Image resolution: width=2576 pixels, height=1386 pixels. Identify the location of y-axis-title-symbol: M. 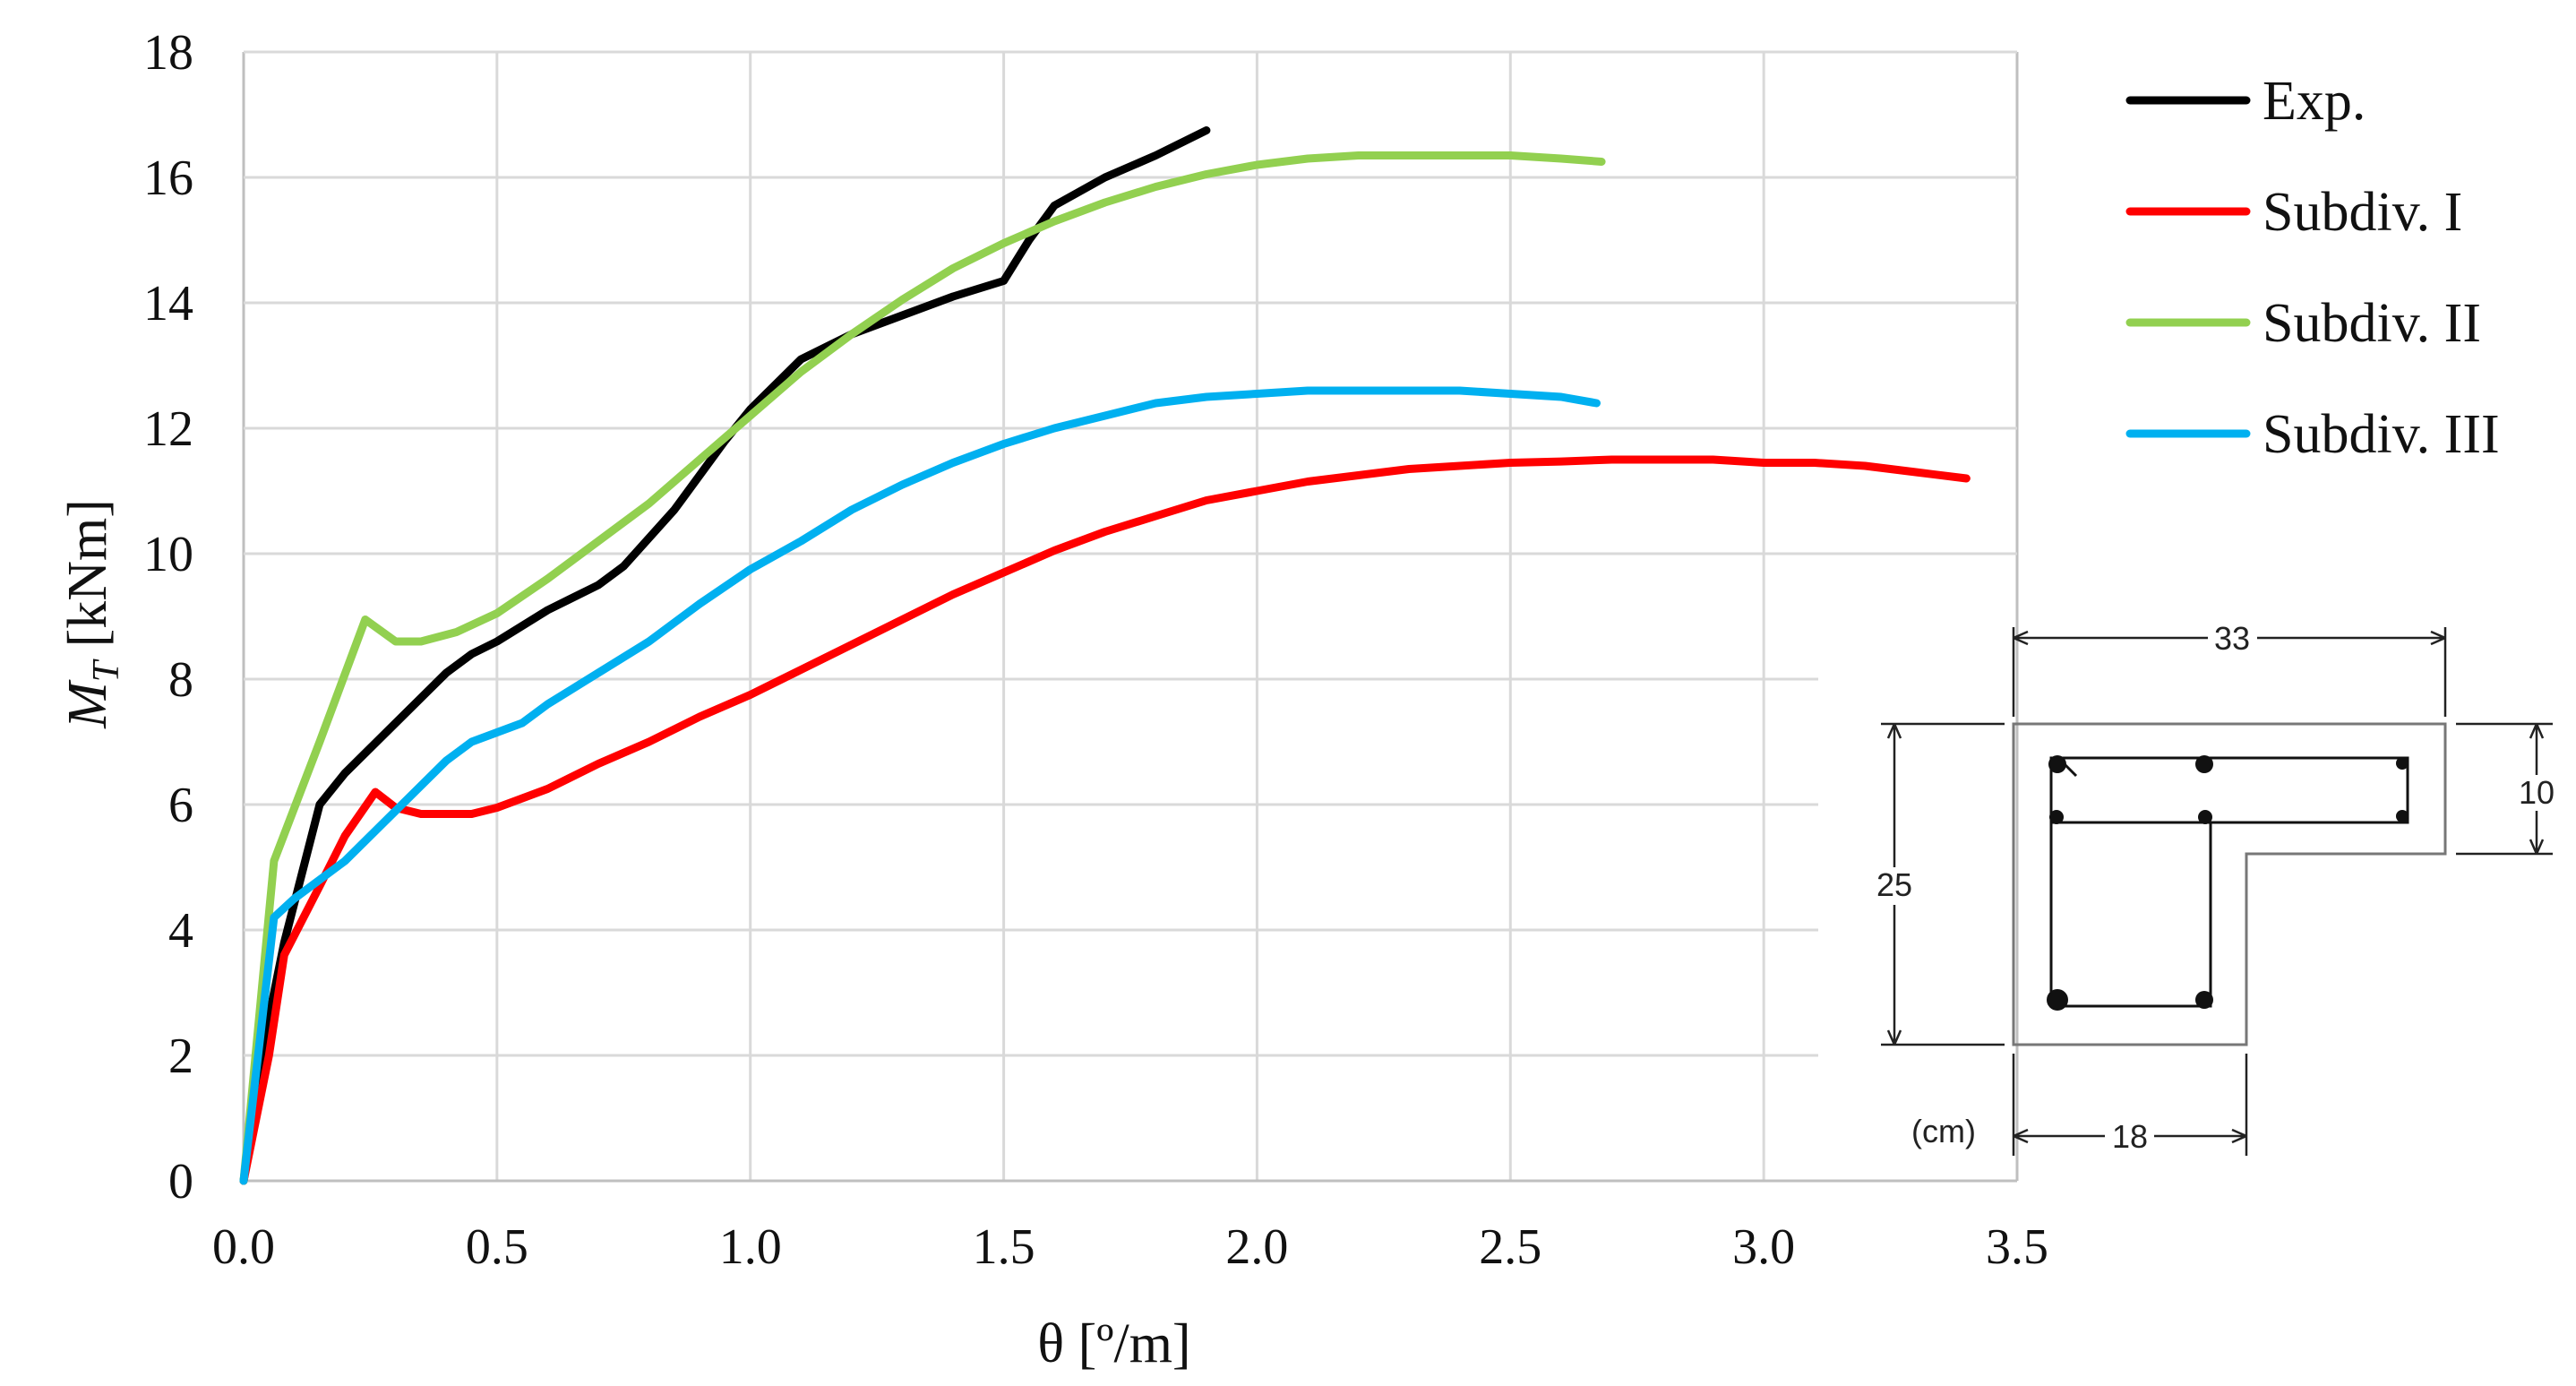
(87, 704).